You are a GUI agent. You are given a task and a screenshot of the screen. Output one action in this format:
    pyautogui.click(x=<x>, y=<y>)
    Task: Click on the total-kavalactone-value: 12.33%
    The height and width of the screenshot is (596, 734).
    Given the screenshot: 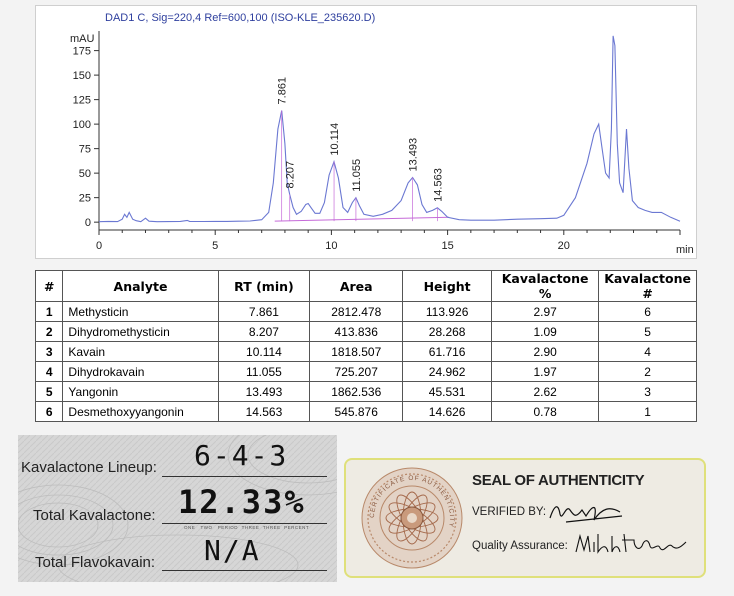 What is the action you would take?
    pyautogui.click(x=242, y=502)
    